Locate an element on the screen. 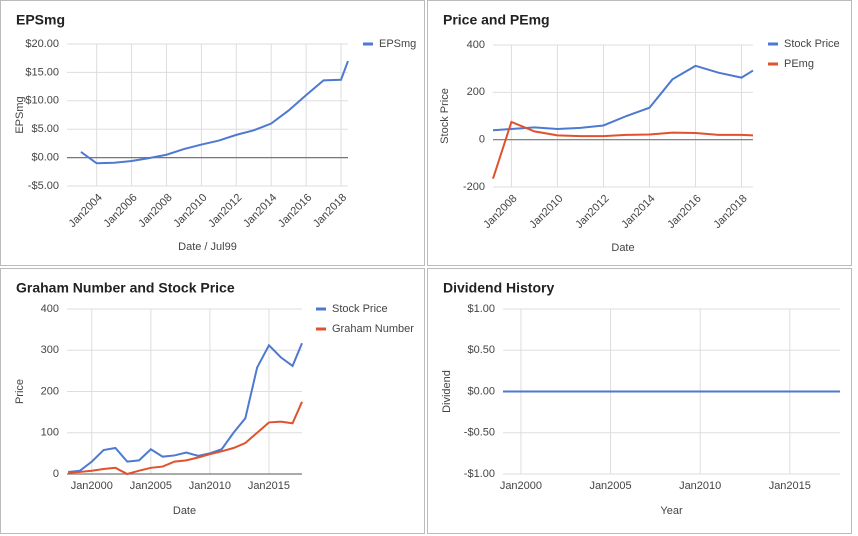 This screenshot has height=536, width=858. y-axis-label: Price is located at coordinates (20, 391).